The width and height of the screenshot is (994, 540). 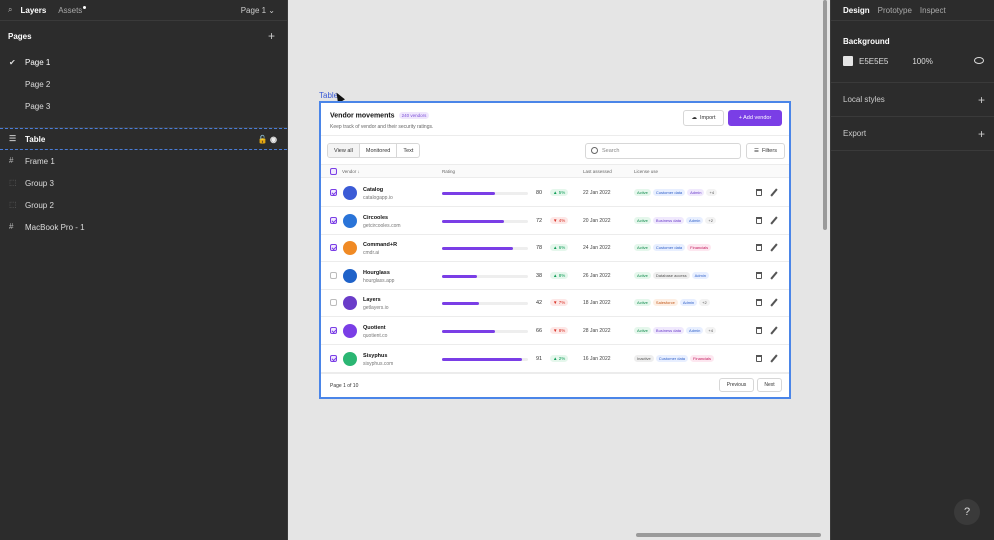 I want to click on previous-button: Previous, so click(x=736, y=385).